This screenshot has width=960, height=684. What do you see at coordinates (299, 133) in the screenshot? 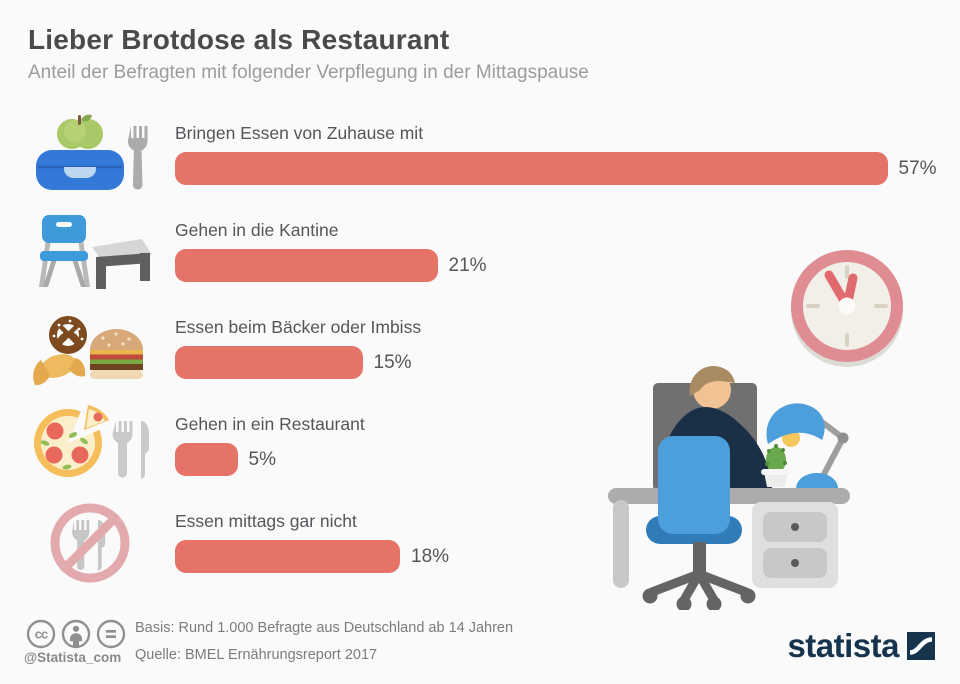
I see `category-label: Bringen Essen von Zuhause mit` at bounding box center [299, 133].